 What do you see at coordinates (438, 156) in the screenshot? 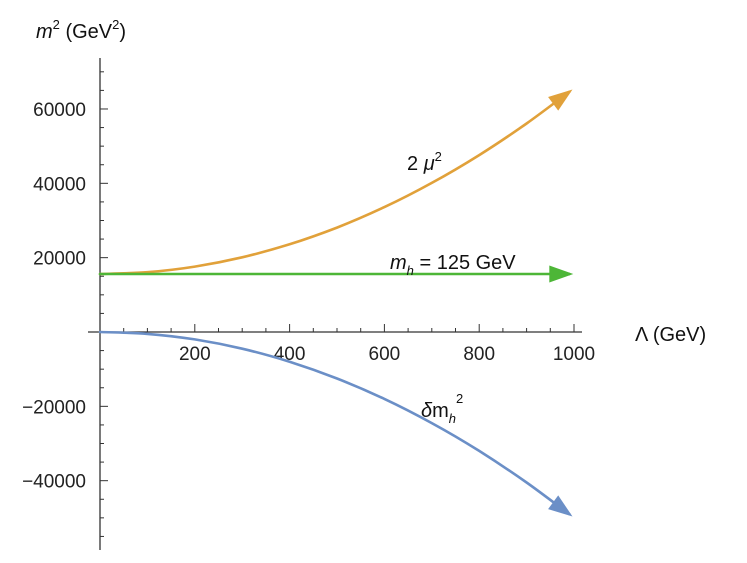
I see `series-label-mu-sup: 2` at bounding box center [438, 156].